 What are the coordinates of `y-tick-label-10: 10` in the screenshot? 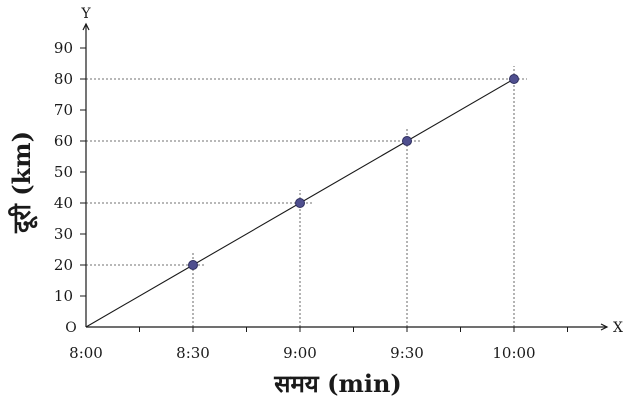 It's located at (63, 296).